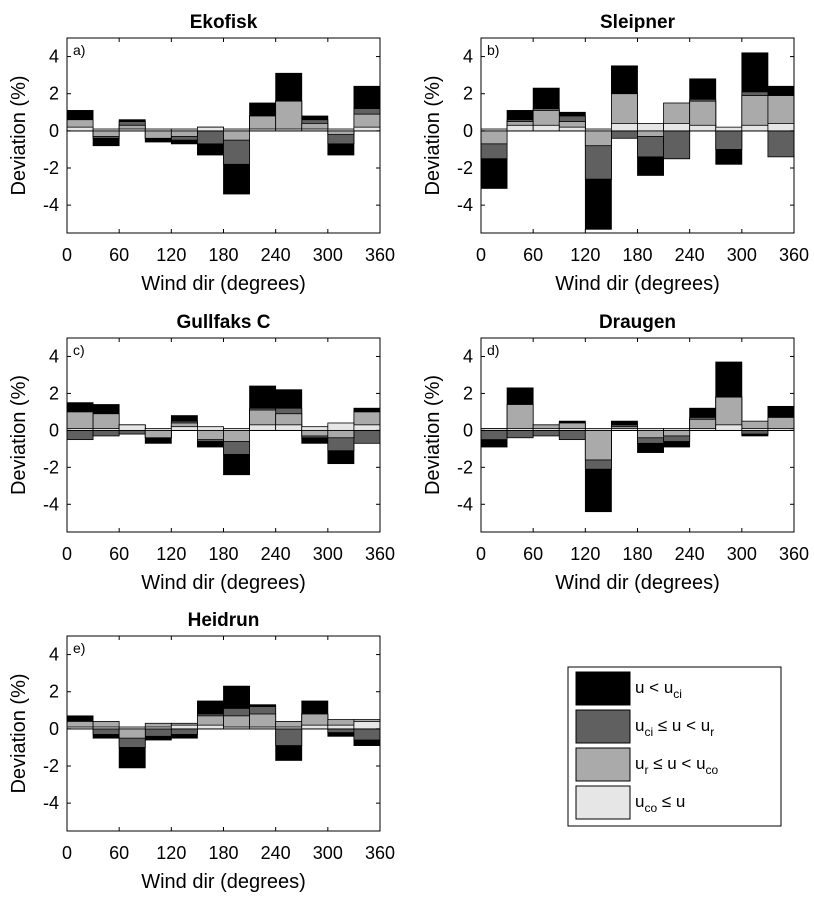  What do you see at coordinates (630, 802) in the screenshot?
I see `legend-entry: uco ≤ u` at bounding box center [630, 802].